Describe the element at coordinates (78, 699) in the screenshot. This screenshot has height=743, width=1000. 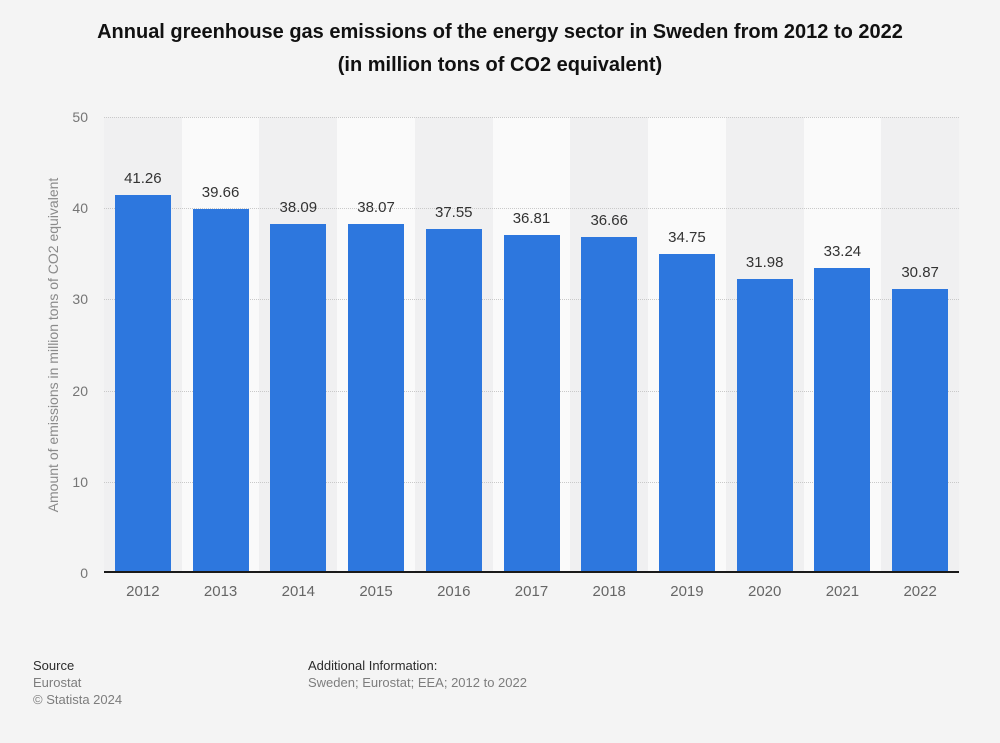
I see `copyright: © Statista 2024` at that location.